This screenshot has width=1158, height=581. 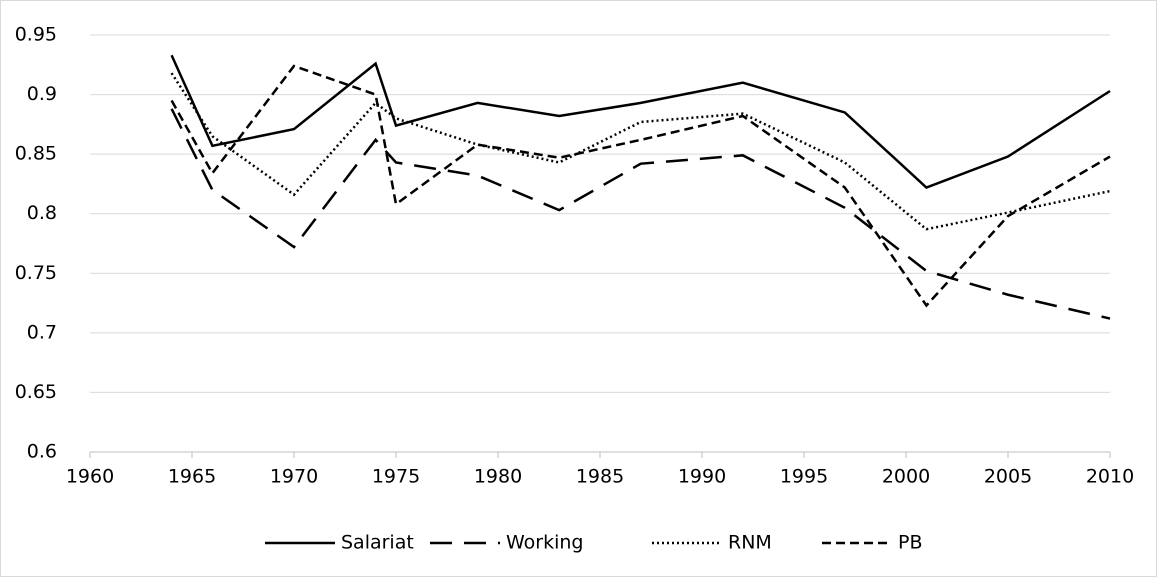 What do you see at coordinates (498, 477) in the screenshot?
I see `x-tick-label: 1980` at bounding box center [498, 477].